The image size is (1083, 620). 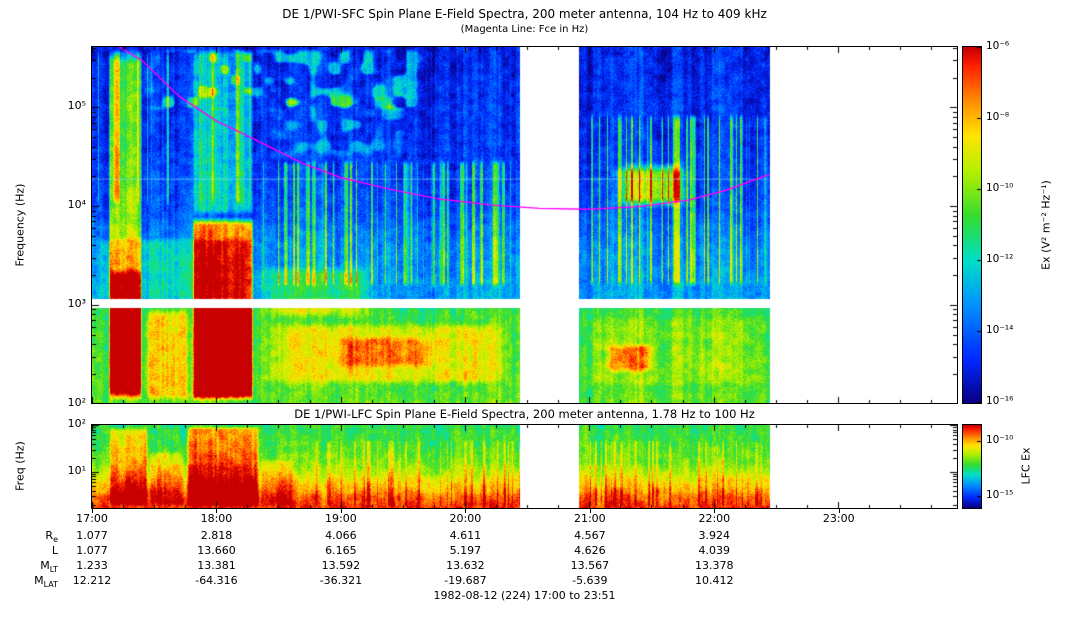 What do you see at coordinates (76, 303) in the screenshot?
I see `sfc-y-tick-label: 10³` at bounding box center [76, 303].